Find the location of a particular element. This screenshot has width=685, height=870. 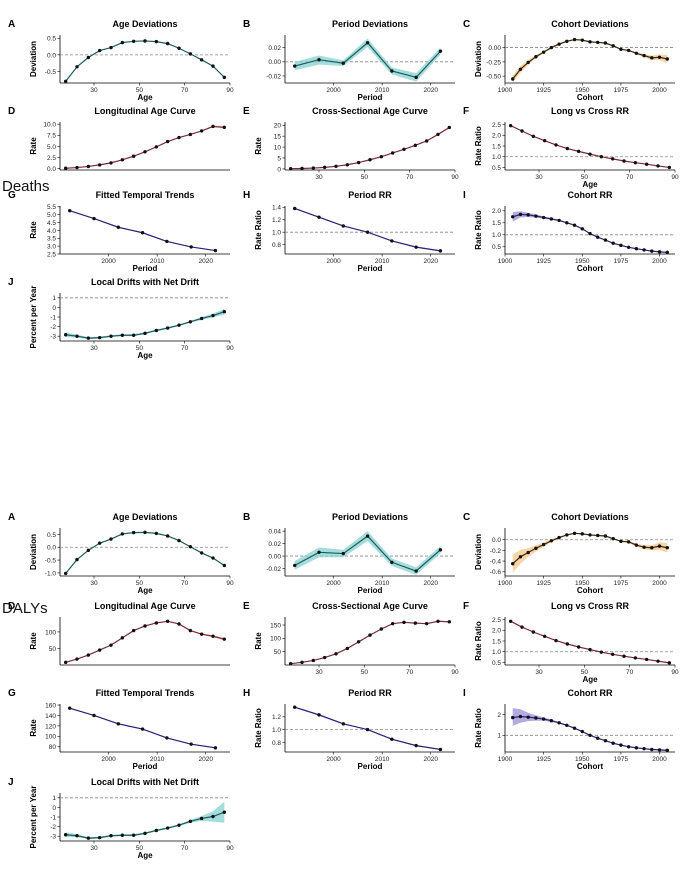

chart-deaths-g-panel-letter: G is located at coordinates (12, 195).